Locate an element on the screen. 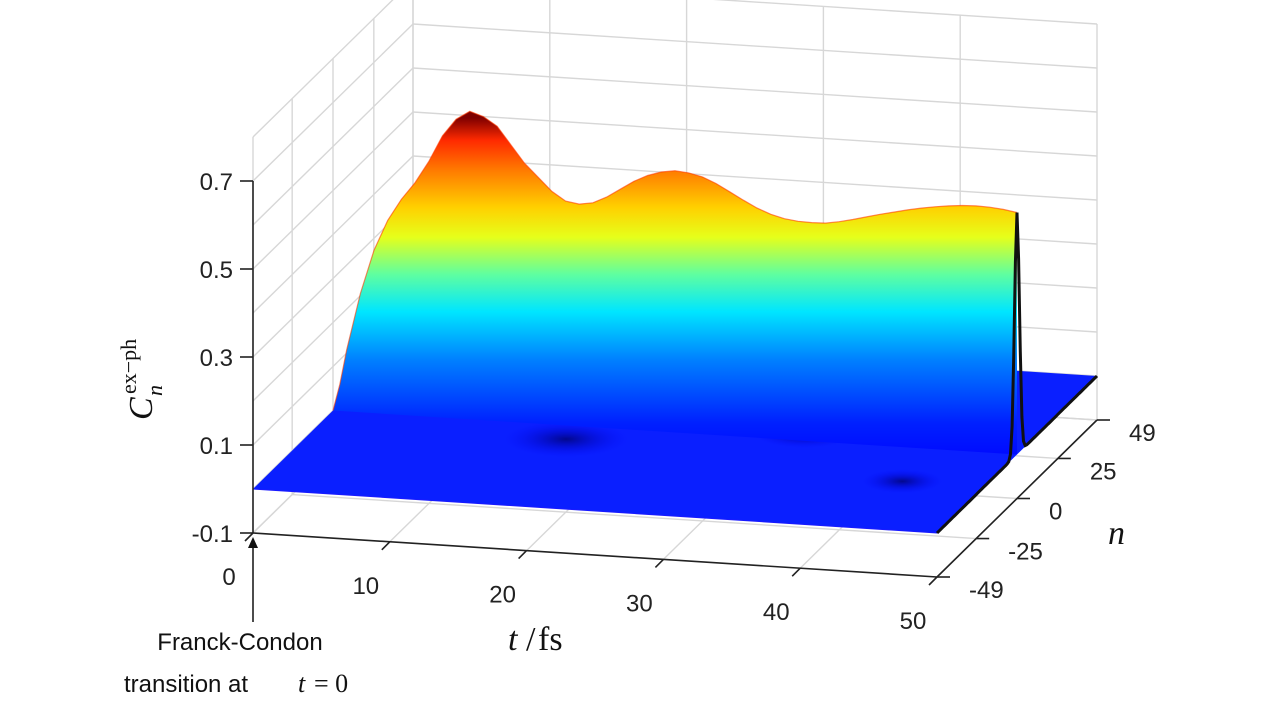 This screenshot has height=720, width=1280. z-axis-title: C n ex−ph is located at coordinates (141, 379).